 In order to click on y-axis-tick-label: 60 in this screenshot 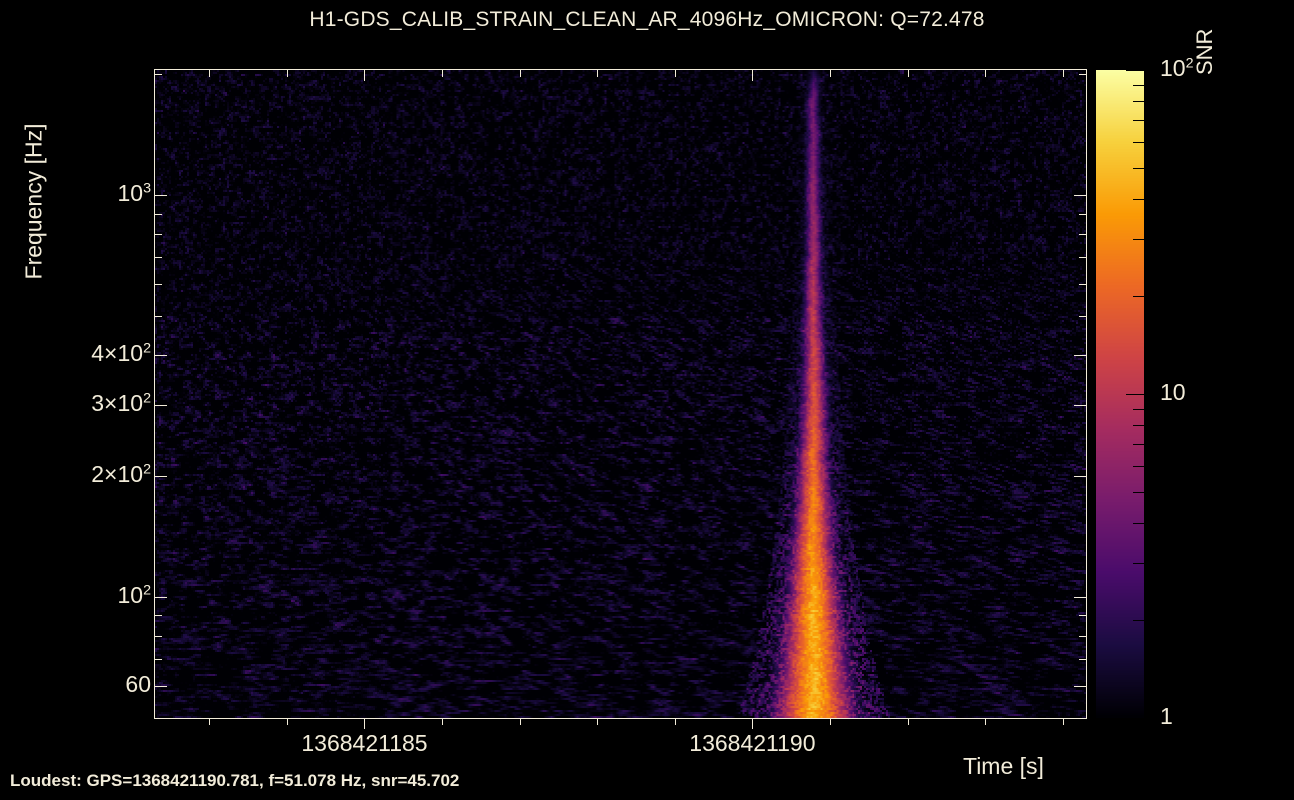, I will do `click(138, 684)`.